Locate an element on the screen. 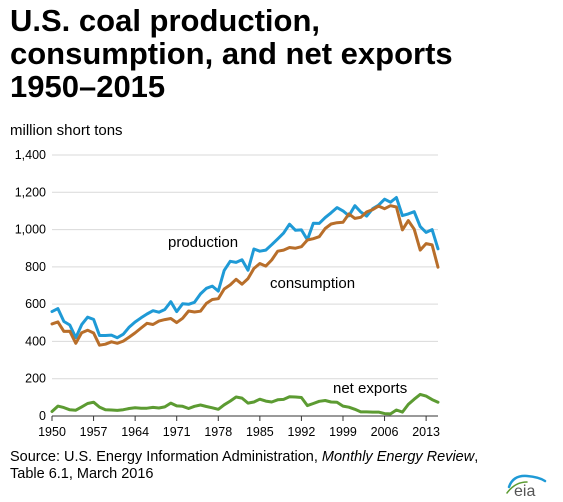 Image resolution: width=563 pixels, height=502 pixels. title-line-3: 1950–2015 is located at coordinates (88, 86).